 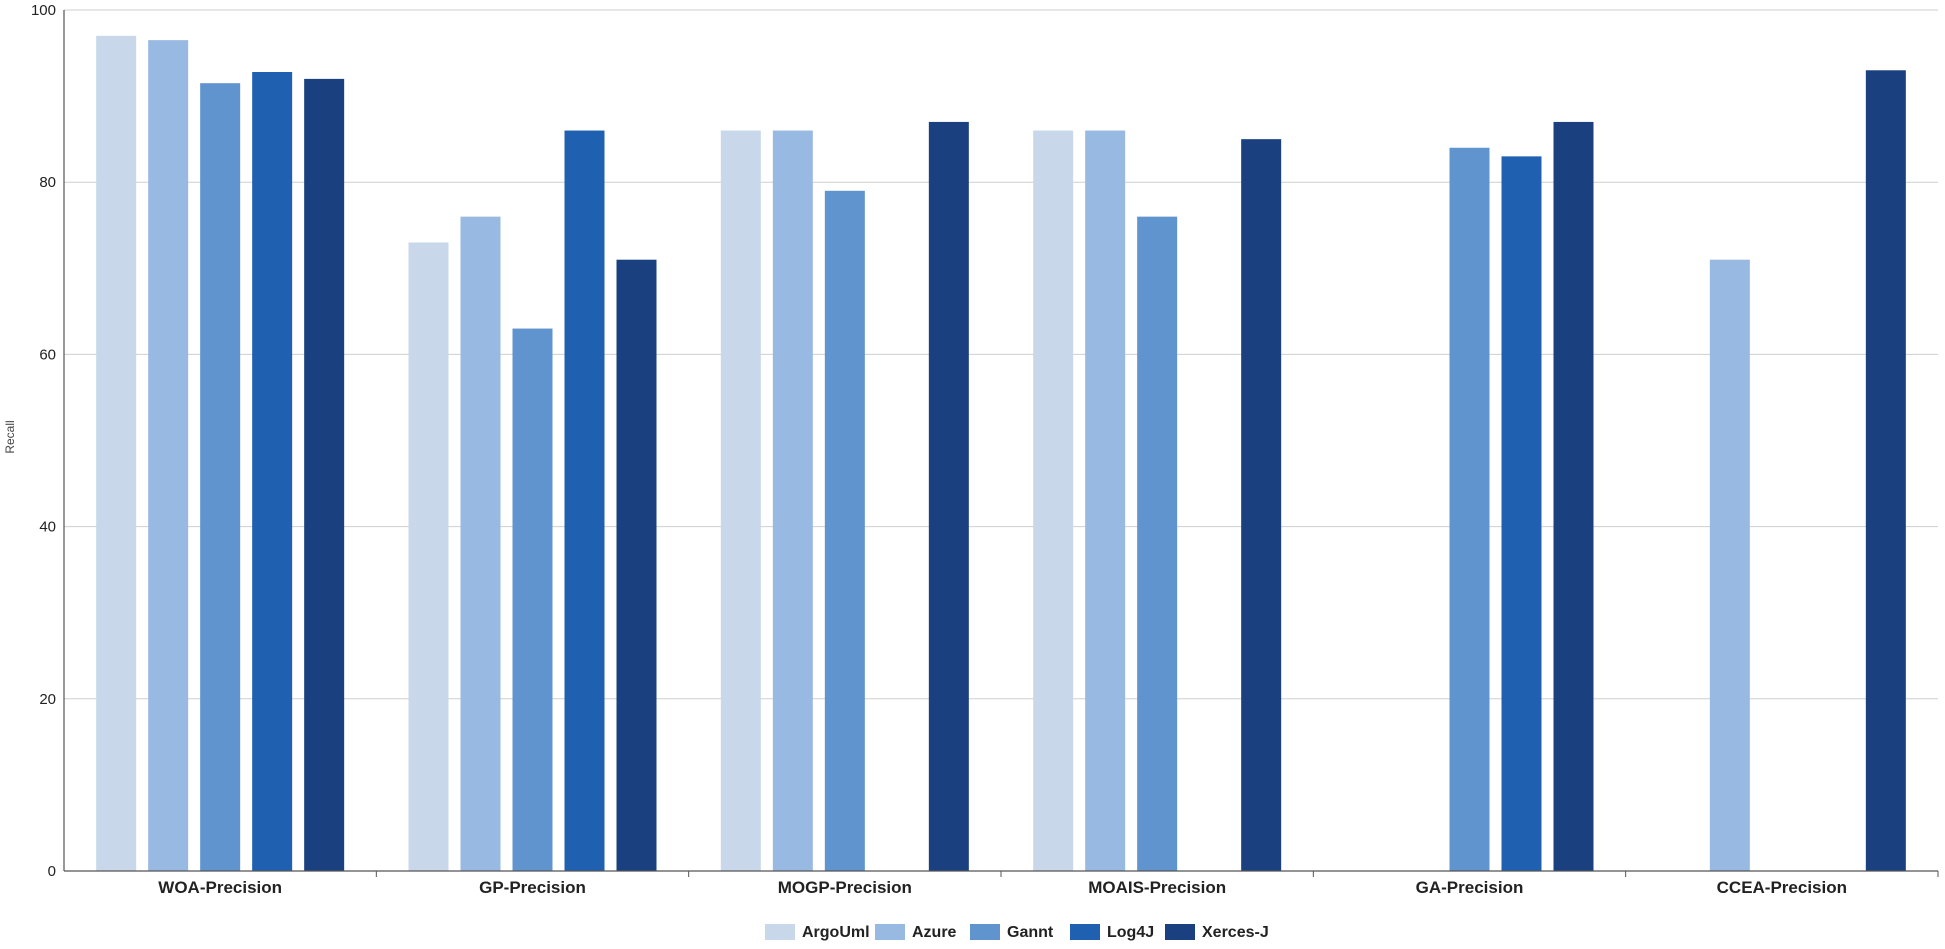 I want to click on y-tick-label: 20, so click(x=47, y=699).